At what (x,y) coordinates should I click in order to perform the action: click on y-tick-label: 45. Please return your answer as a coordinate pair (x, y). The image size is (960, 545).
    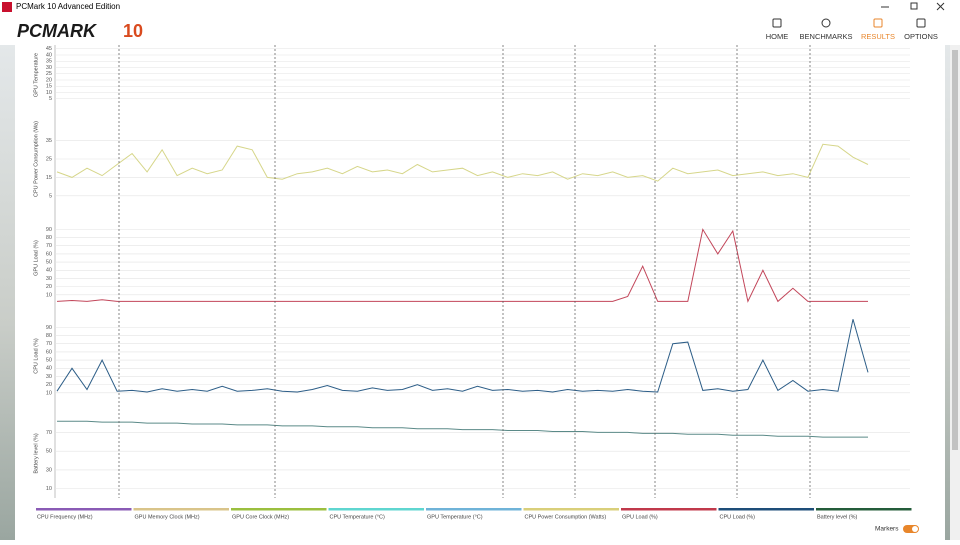
    Looking at the image, I should click on (49, 49).